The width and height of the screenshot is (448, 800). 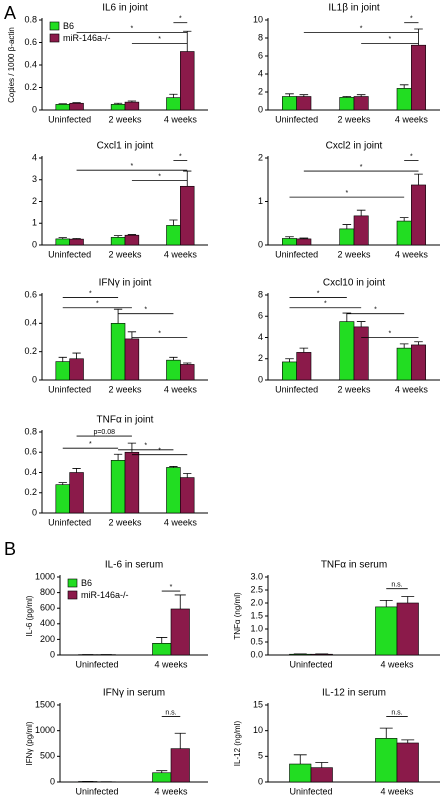 What do you see at coordinates (47, 639) in the screenshot?
I see `y-tick-label: 200` at bounding box center [47, 639].